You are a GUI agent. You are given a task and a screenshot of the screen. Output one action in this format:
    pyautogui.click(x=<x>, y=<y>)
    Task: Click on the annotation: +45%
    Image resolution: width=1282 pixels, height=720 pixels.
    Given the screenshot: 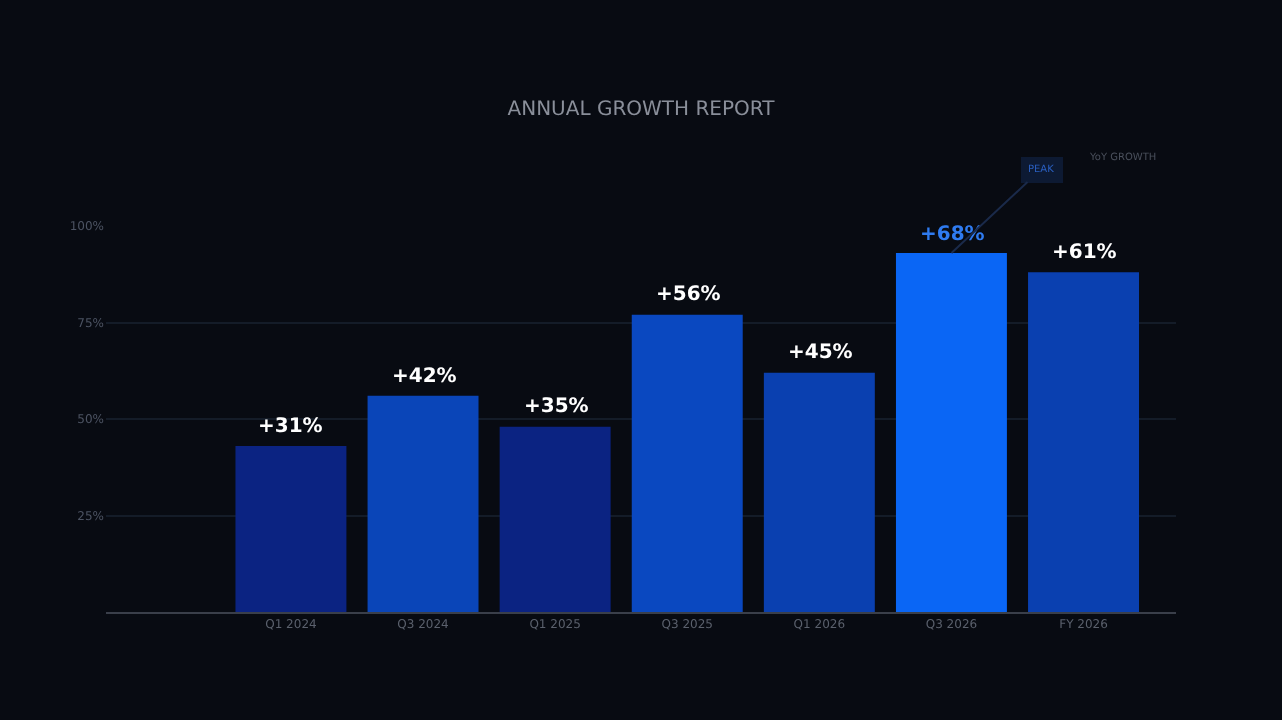 What is the action you would take?
    pyautogui.click(x=820, y=353)
    